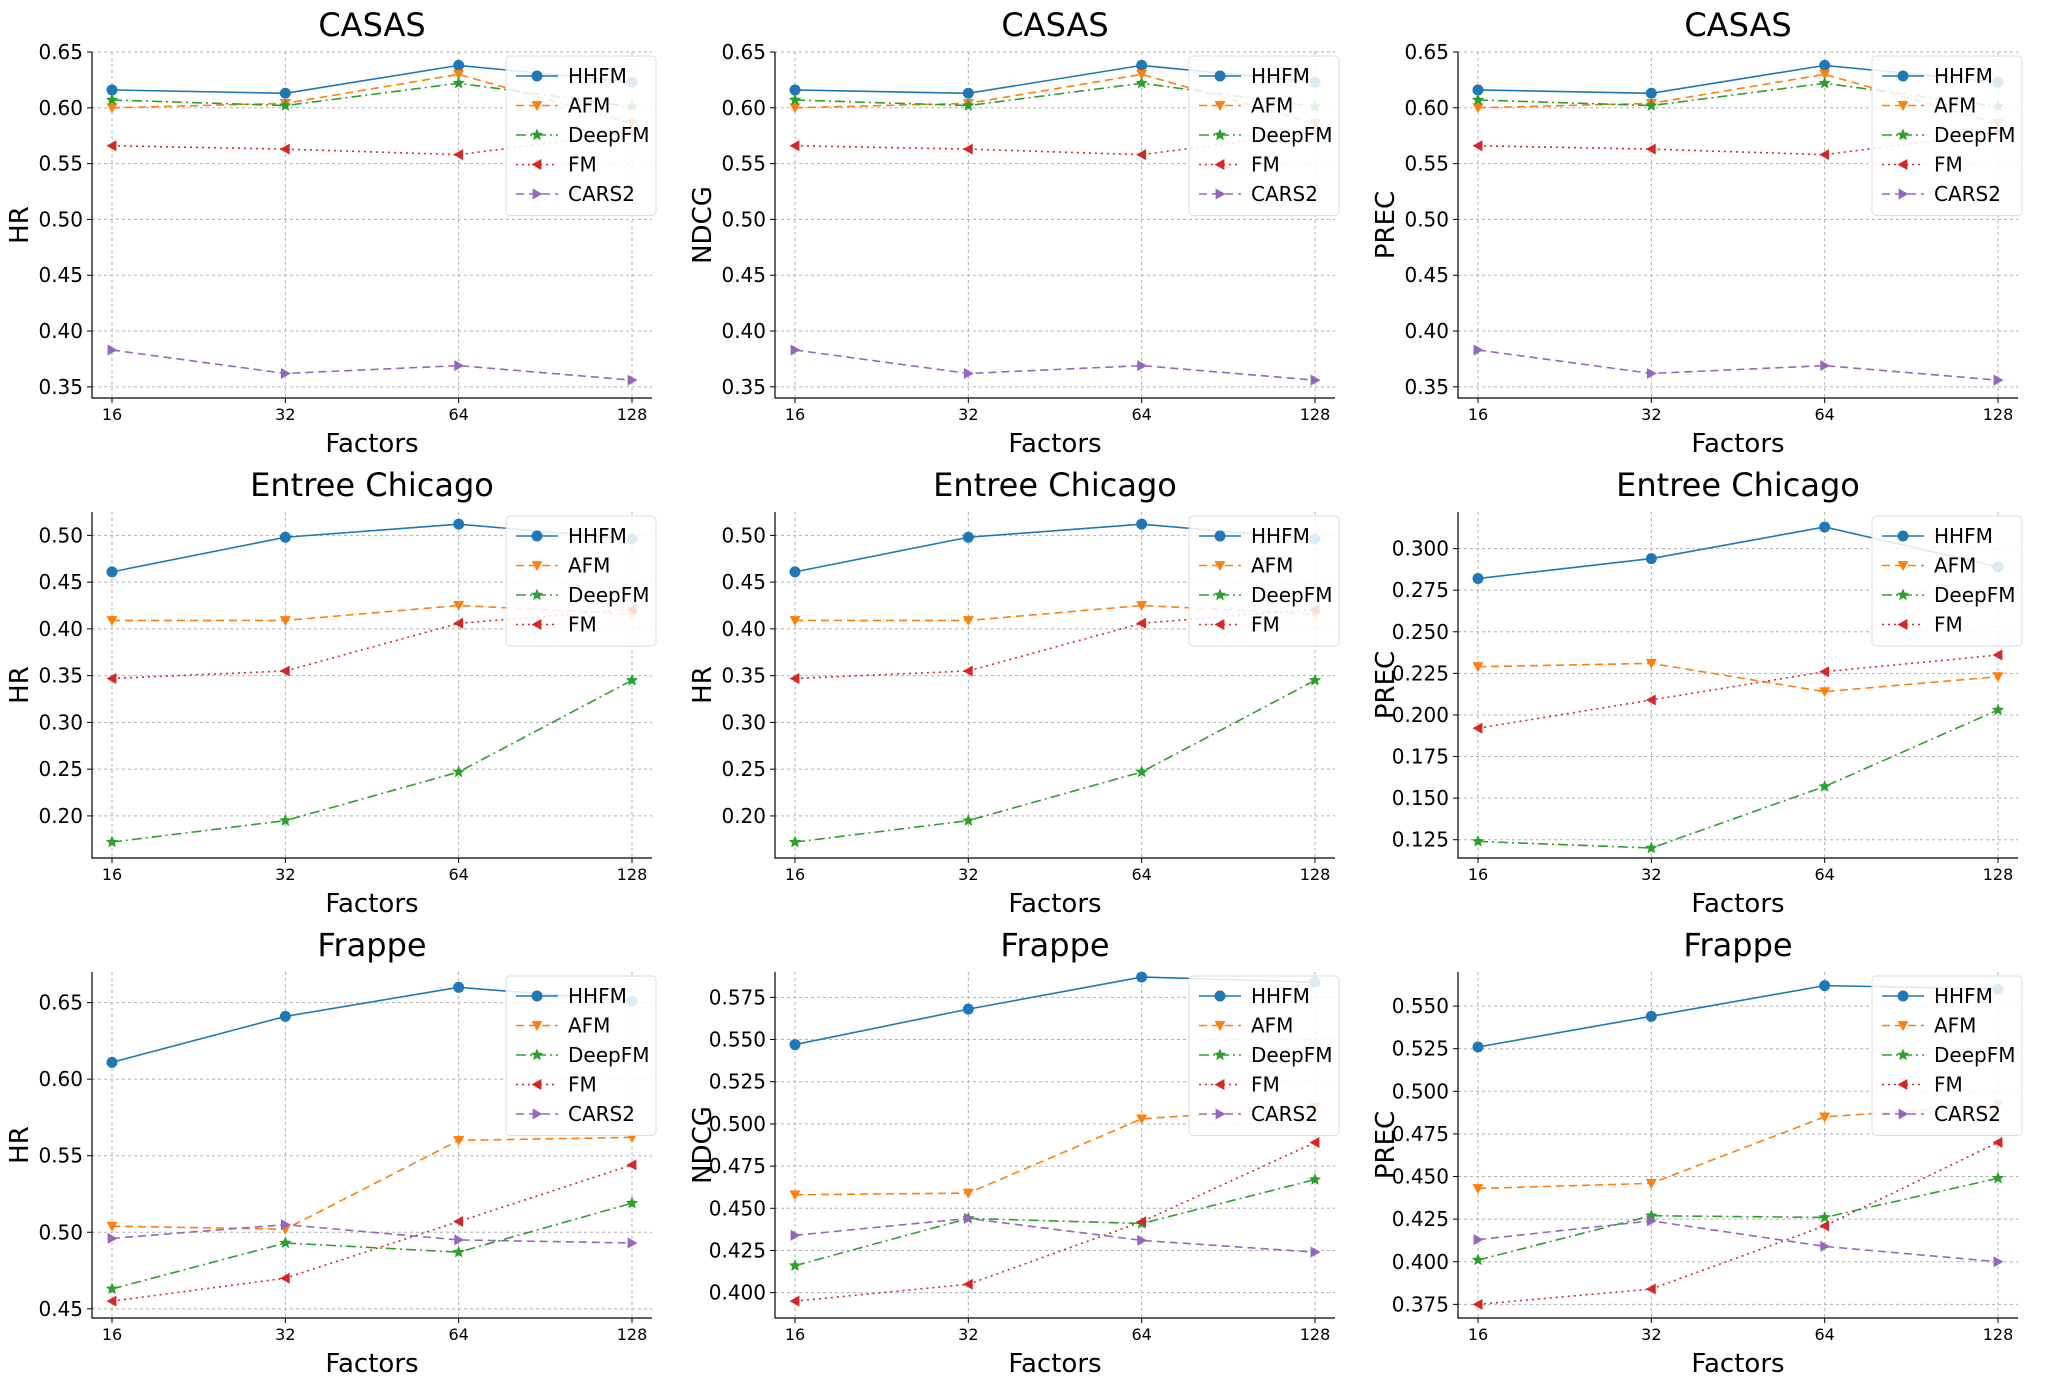 The image size is (2048, 1384). Describe the element at coordinates (1420, 1304) in the screenshot. I see `y-tick-label: 0.375` at that location.